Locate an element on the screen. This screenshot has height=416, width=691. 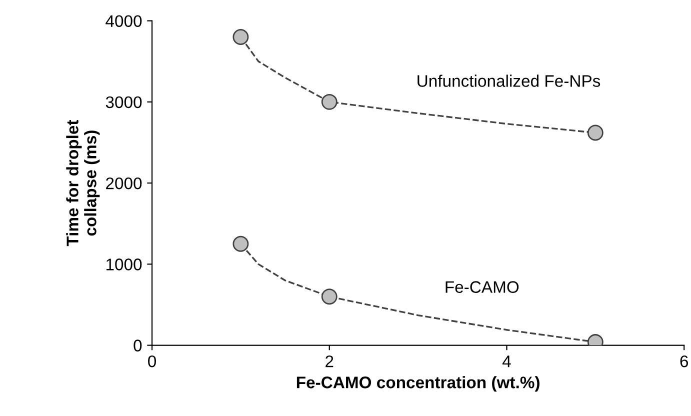
annotation: Fe-CAMO is located at coordinates (482, 287).